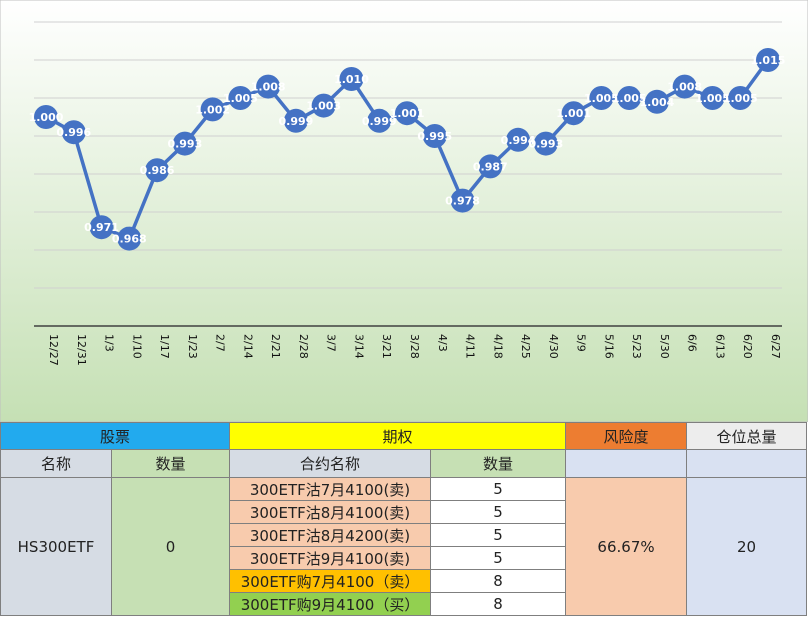  Describe the element at coordinates (626, 436) in the screenshot. I see `section-risk: 风险度` at that location.